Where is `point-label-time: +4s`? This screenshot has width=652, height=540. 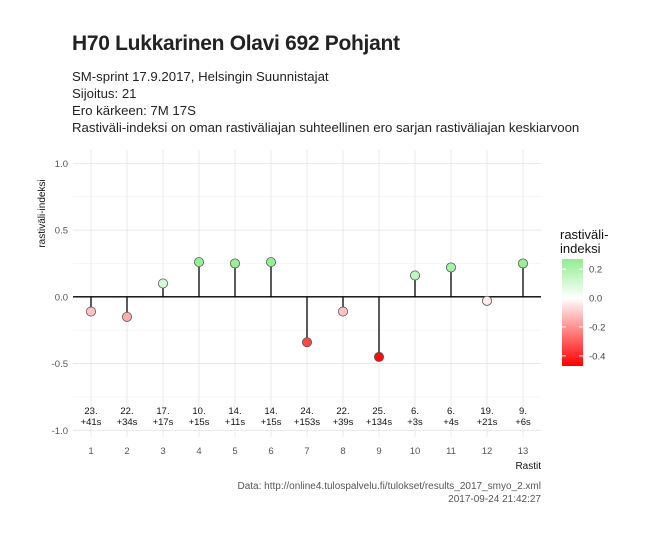 point-label-time: +4s is located at coordinates (451, 422).